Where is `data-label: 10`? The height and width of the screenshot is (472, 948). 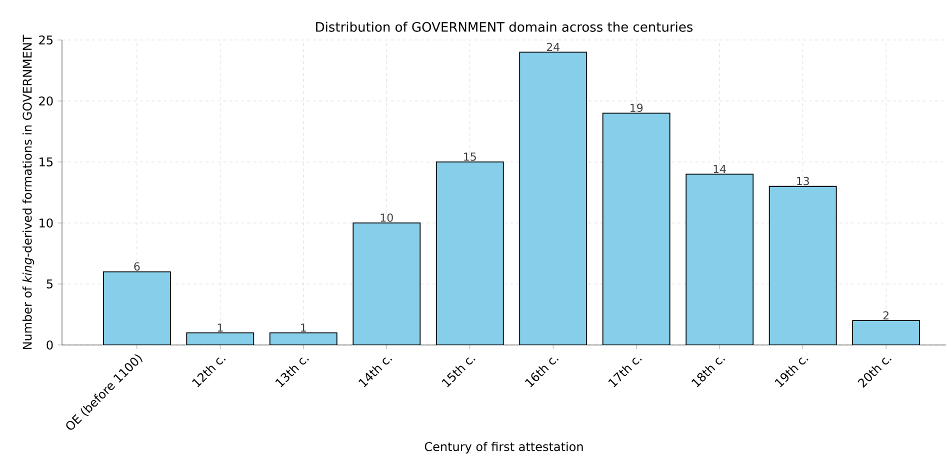
data-label: 10 is located at coordinates (386, 217).